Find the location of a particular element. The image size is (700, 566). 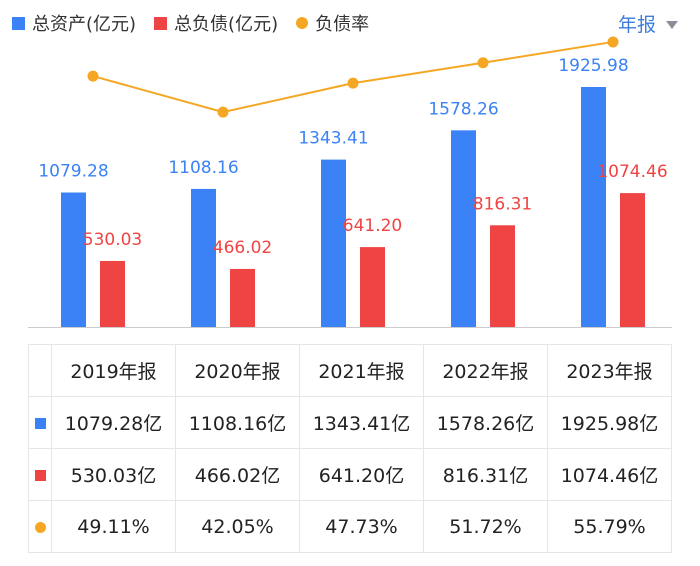

table-header-cell: 2023年报 is located at coordinates (609, 370).